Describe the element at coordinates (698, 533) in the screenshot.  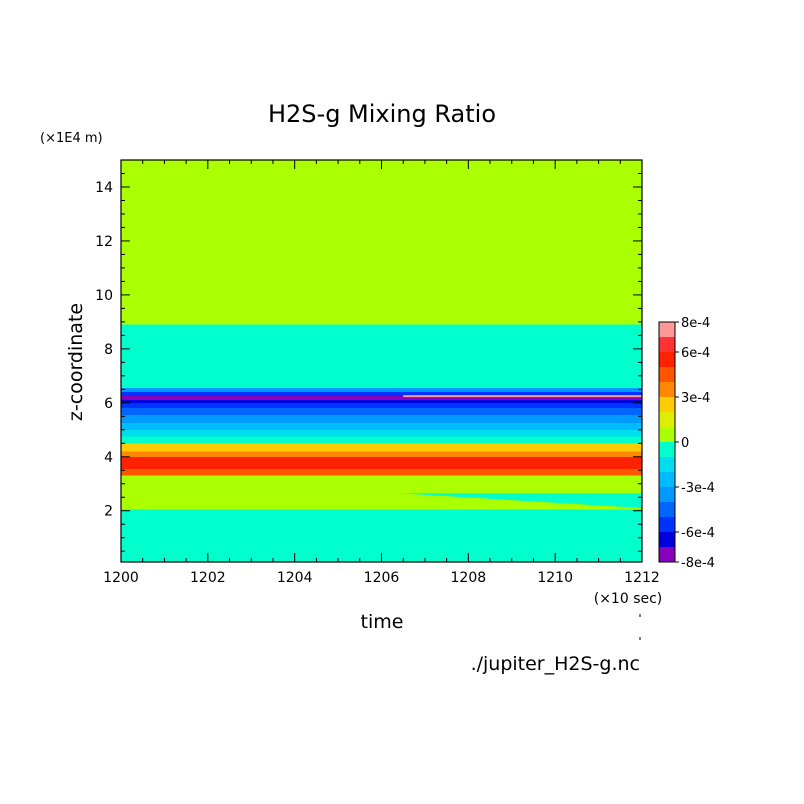
I see `colorbar-label: -6e-4` at that location.